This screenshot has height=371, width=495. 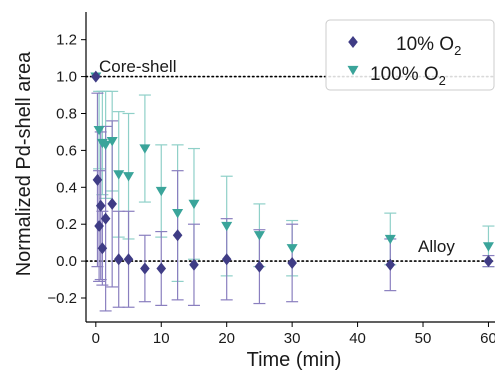 What do you see at coordinates (66, 261) in the screenshot?
I see `y-tick-label: 0.0` at bounding box center [66, 261].